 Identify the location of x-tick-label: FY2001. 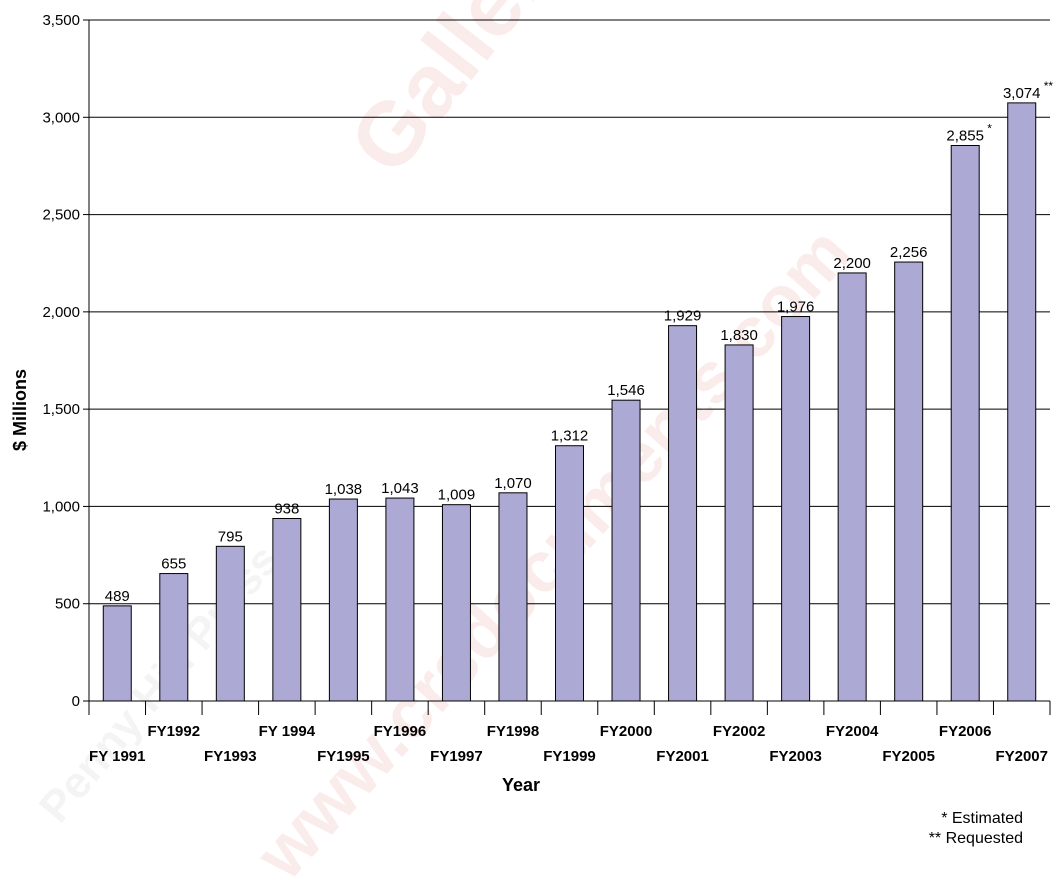
(682, 756).